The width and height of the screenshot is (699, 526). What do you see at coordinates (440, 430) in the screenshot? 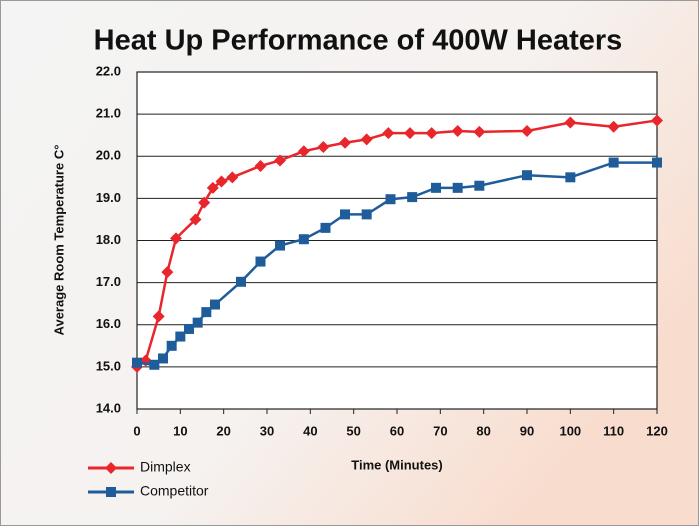
I see `x-tick-label: 70` at bounding box center [440, 430].